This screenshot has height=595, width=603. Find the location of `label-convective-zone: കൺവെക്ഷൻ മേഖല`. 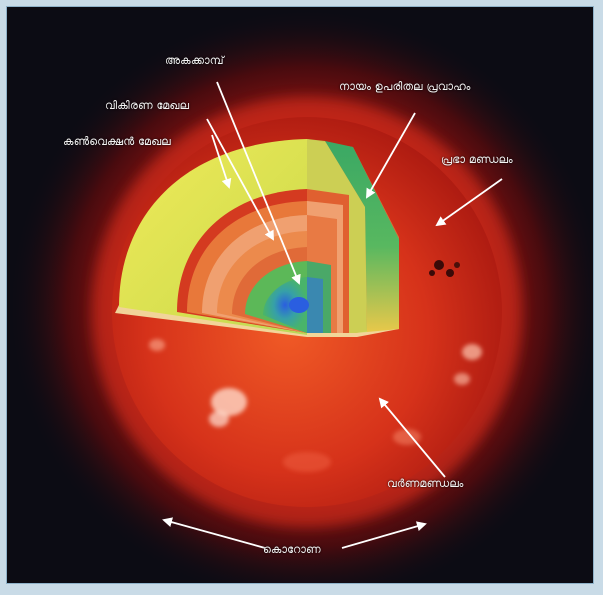

label-convective-zone: കൺവെക്ഷൻ മേഖല is located at coordinates (117, 141).